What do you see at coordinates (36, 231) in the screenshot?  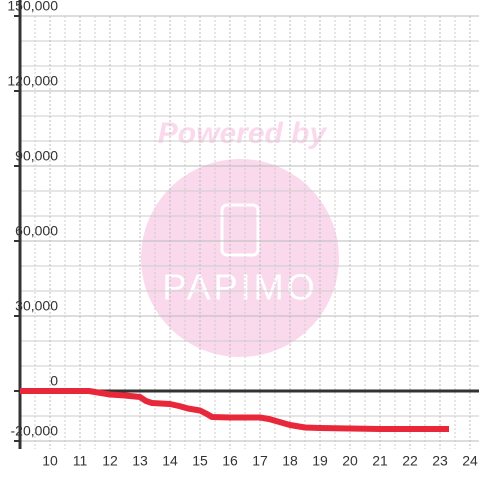 I see `y-tick-label: 60,000` at bounding box center [36, 231].